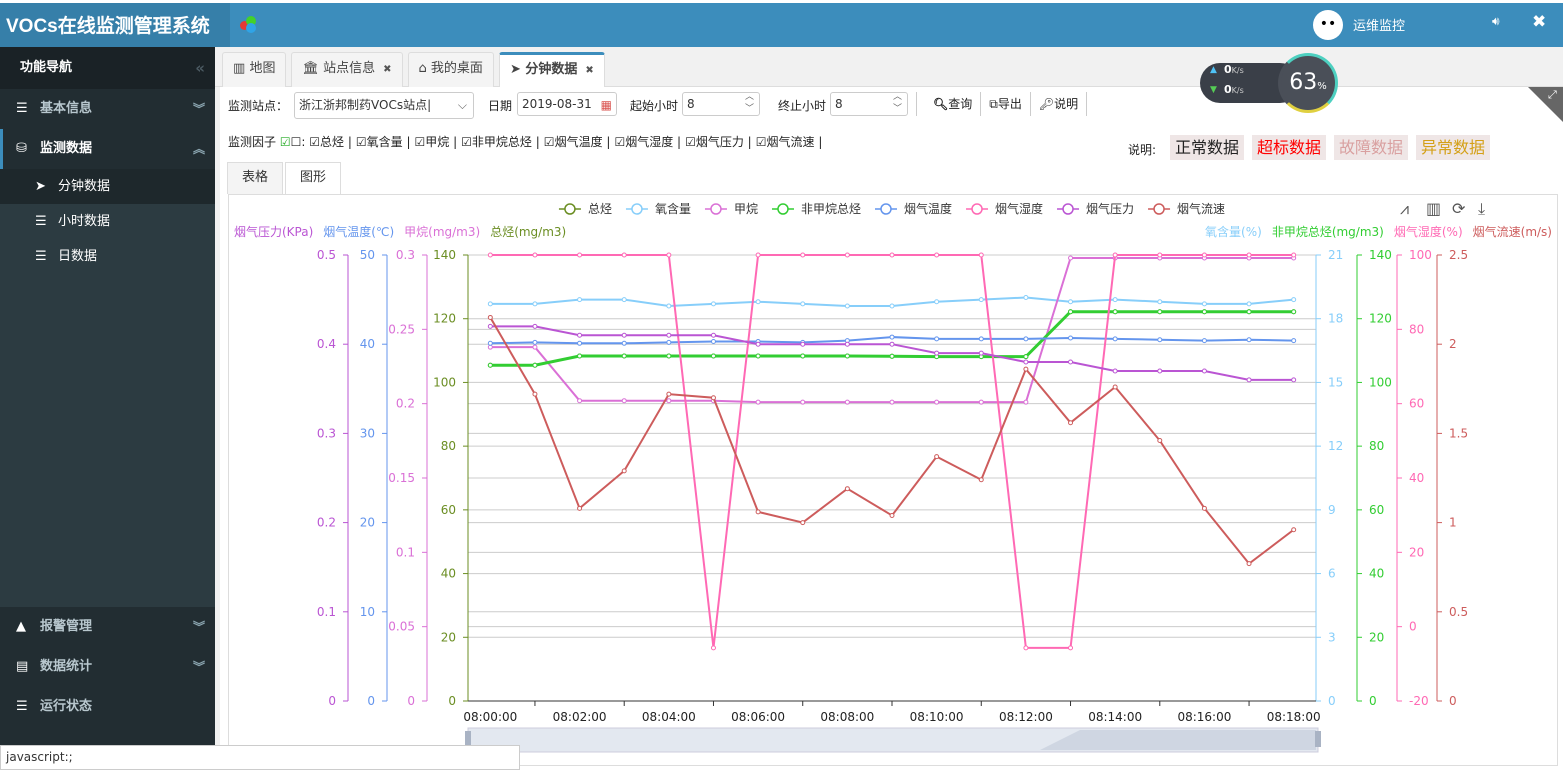 The width and height of the screenshot is (1563, 770). Describe the element at coordinates (831, 209) in the screenshot. I see `legend-item: 非甲烷总烃` at that location.